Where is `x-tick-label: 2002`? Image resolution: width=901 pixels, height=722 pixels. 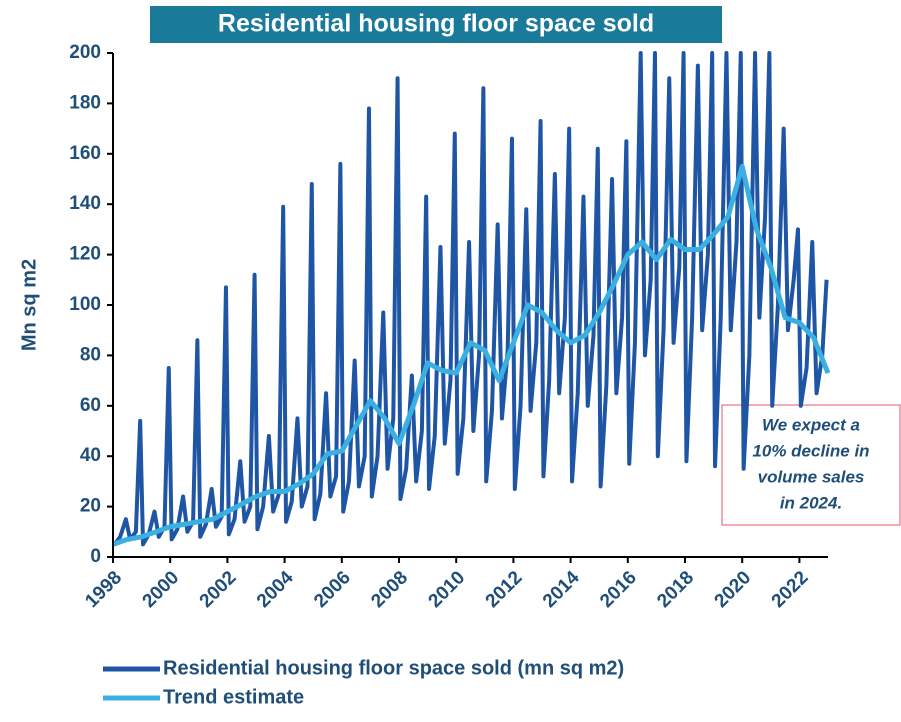
x-tick-label: 2002 is located at coordinates (218, 589).